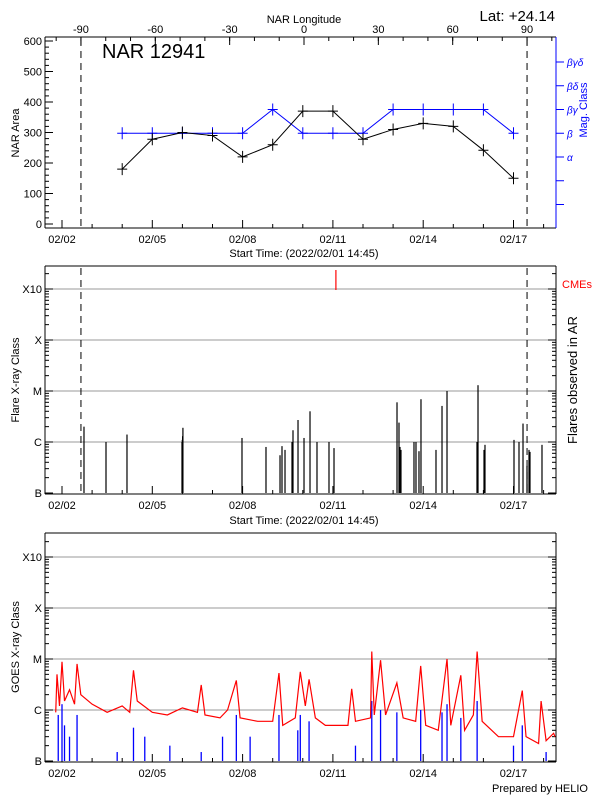 This screenshot has height=800, width=600. I want to click on goes-axis-label: GOES X-ray Class, so click(16, 647).